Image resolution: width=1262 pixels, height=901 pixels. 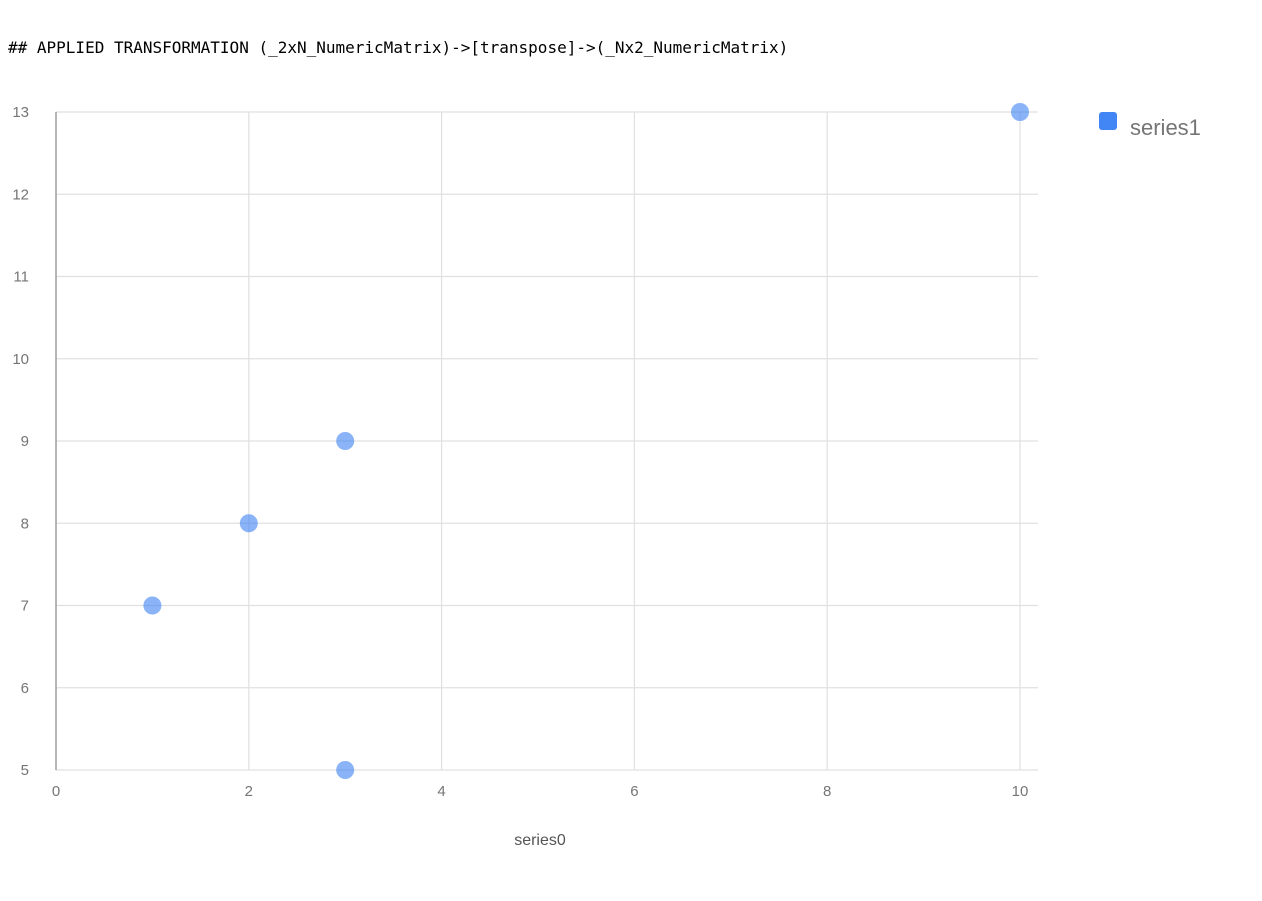 I want to click on y-tick-label: 11, so click(x=21, y=277).